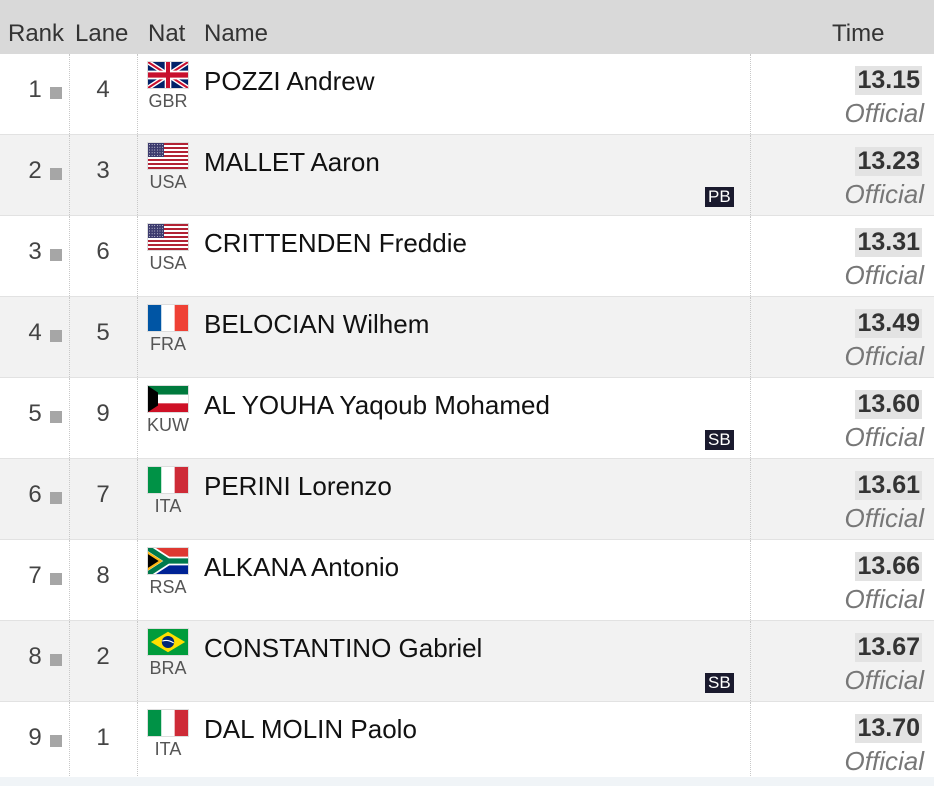  Describe the element at coordinates (467, 499) in the screenshot. I see `table-row: 6 7 ITA PERINI Lorenzo 13.61 Official` at that location.